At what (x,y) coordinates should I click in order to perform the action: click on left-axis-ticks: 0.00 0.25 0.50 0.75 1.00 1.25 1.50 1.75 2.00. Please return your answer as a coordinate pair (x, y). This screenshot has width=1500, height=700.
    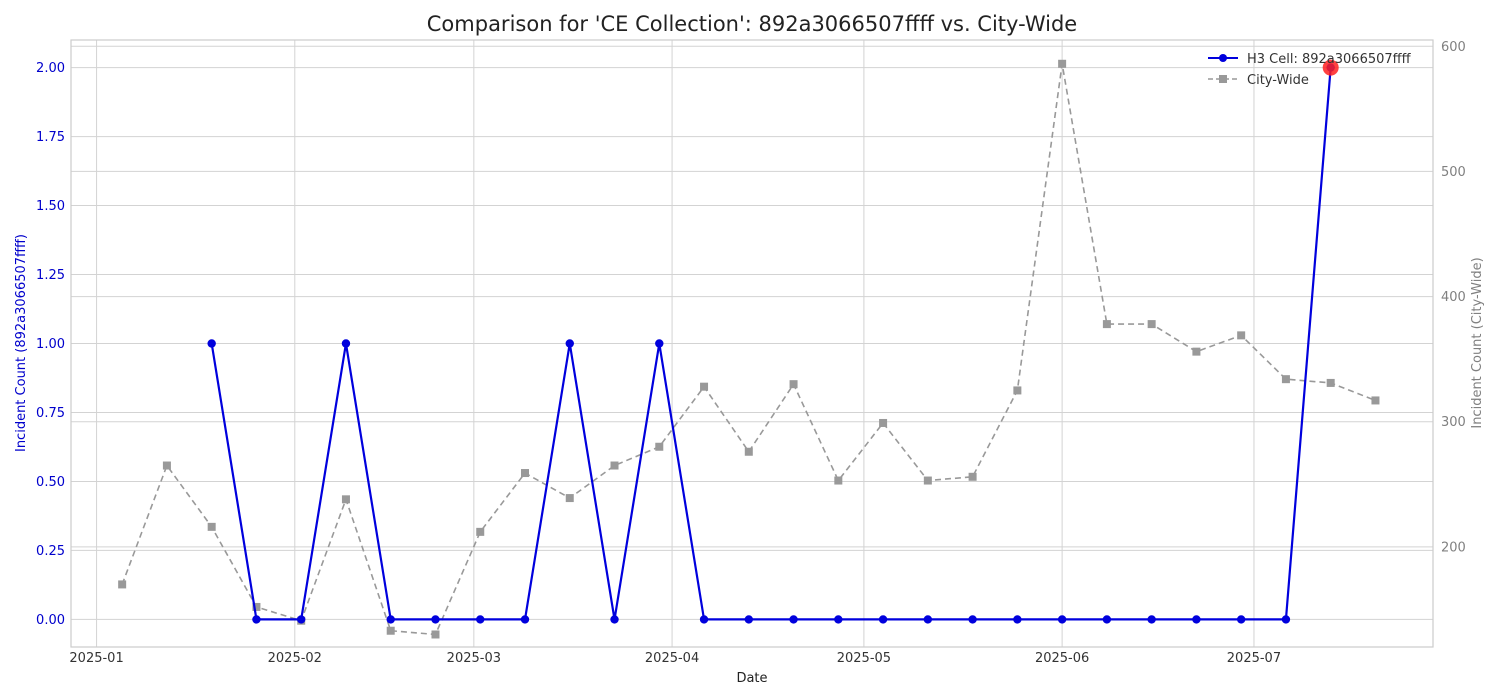
    Looking at the image, I should click on (50, 344).